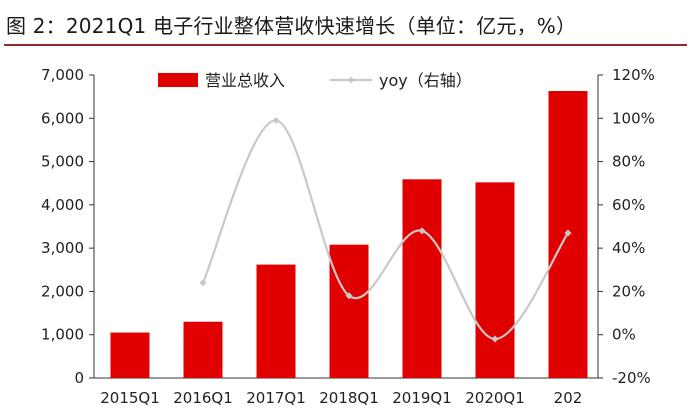 The width and height of the screenshot is (691, 417). Describe the element at coordinates (62, 248) in the screenshot. I see `left-tick-label: 3,000` at that location.